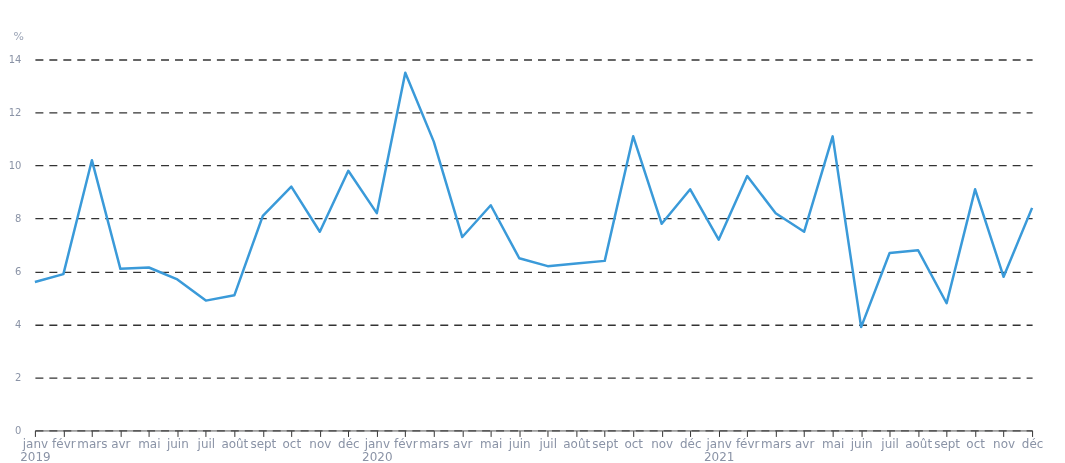  Describe the element at coordinates (18, 271) in the screenshot. I see `y-tick-label: 6` at that location.